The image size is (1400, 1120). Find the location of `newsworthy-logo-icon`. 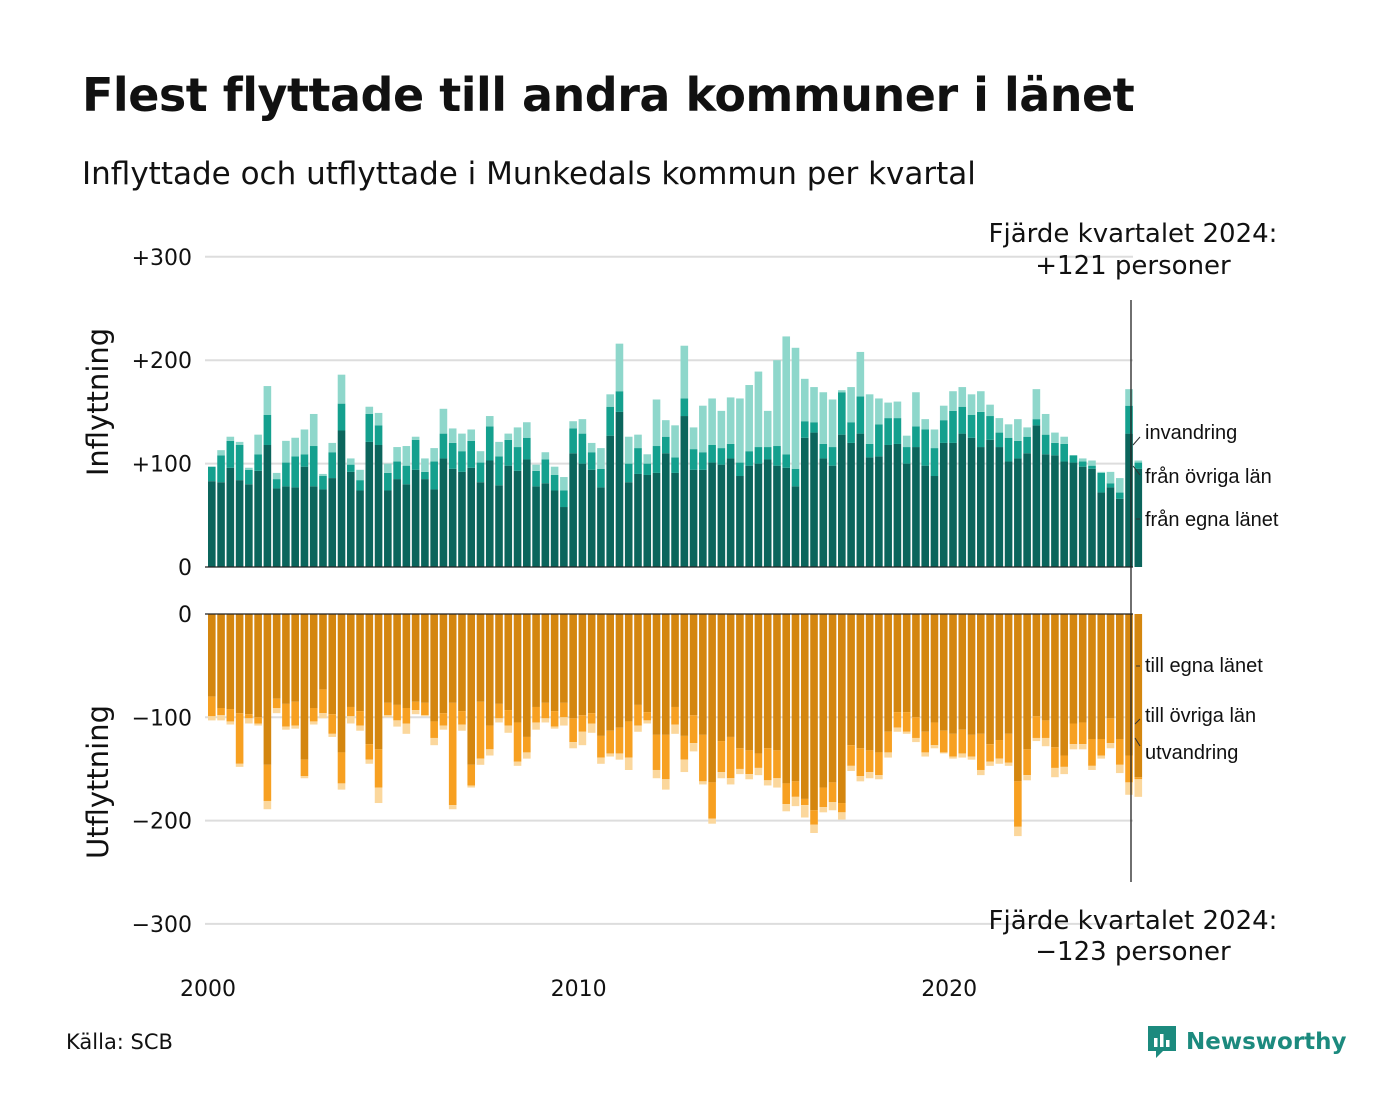

newsworthy-logo-icon is located at coordinates (1162, 1042).